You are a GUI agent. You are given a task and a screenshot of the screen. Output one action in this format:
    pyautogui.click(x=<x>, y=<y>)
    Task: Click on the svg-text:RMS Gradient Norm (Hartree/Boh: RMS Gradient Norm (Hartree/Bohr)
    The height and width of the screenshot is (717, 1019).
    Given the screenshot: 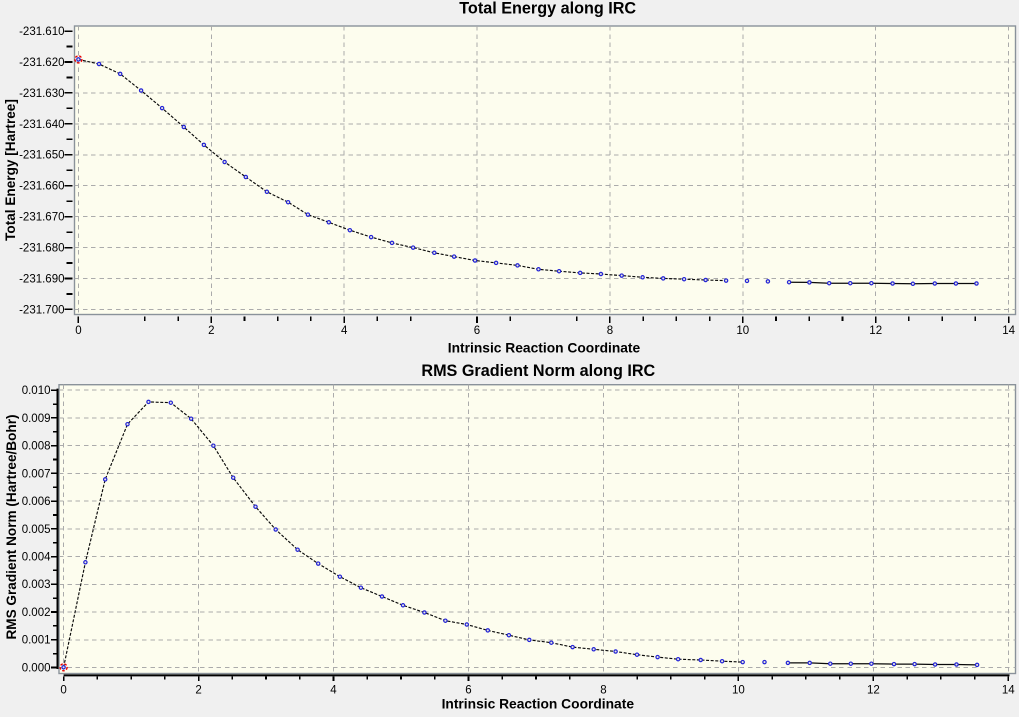 What is the action you would take?
    pyautogui.click(x=11, y=526)
    